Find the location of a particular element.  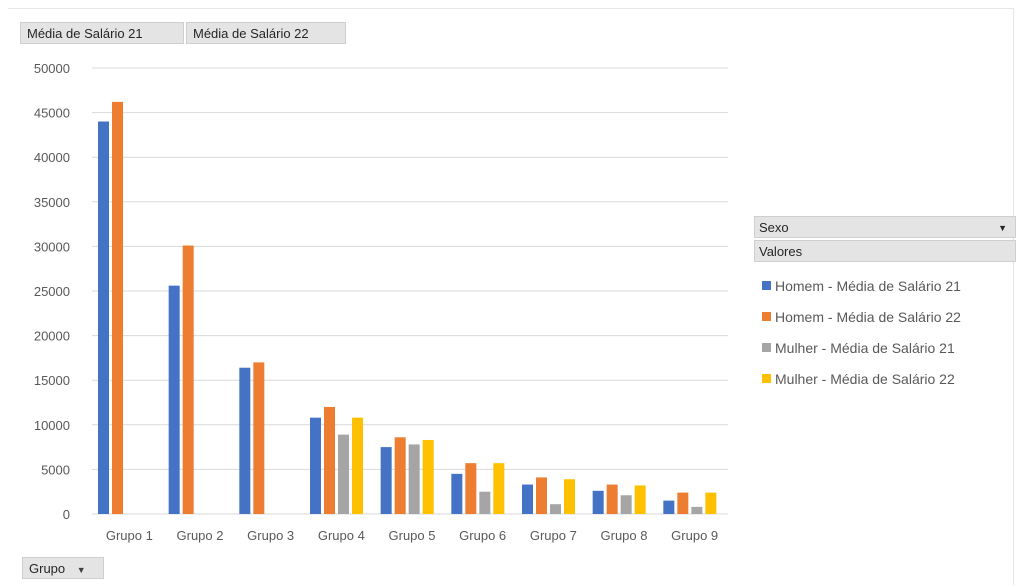

legend-label: Mulher - Média de Salário 21 is located at coordinates (865, 347).